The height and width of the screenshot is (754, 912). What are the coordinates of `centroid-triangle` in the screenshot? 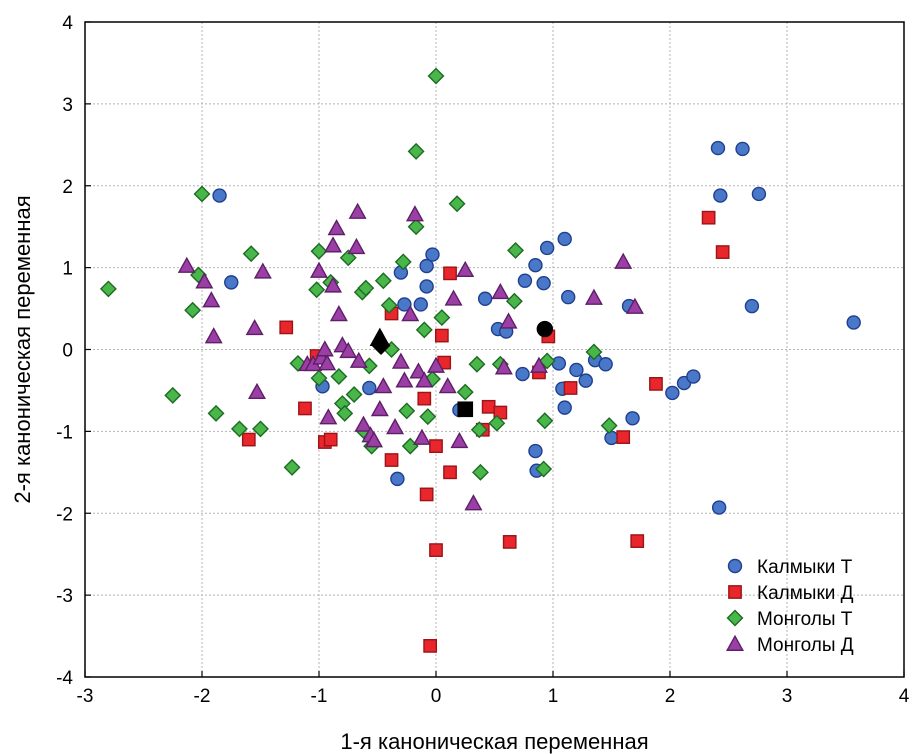 It's located at (380, 336).